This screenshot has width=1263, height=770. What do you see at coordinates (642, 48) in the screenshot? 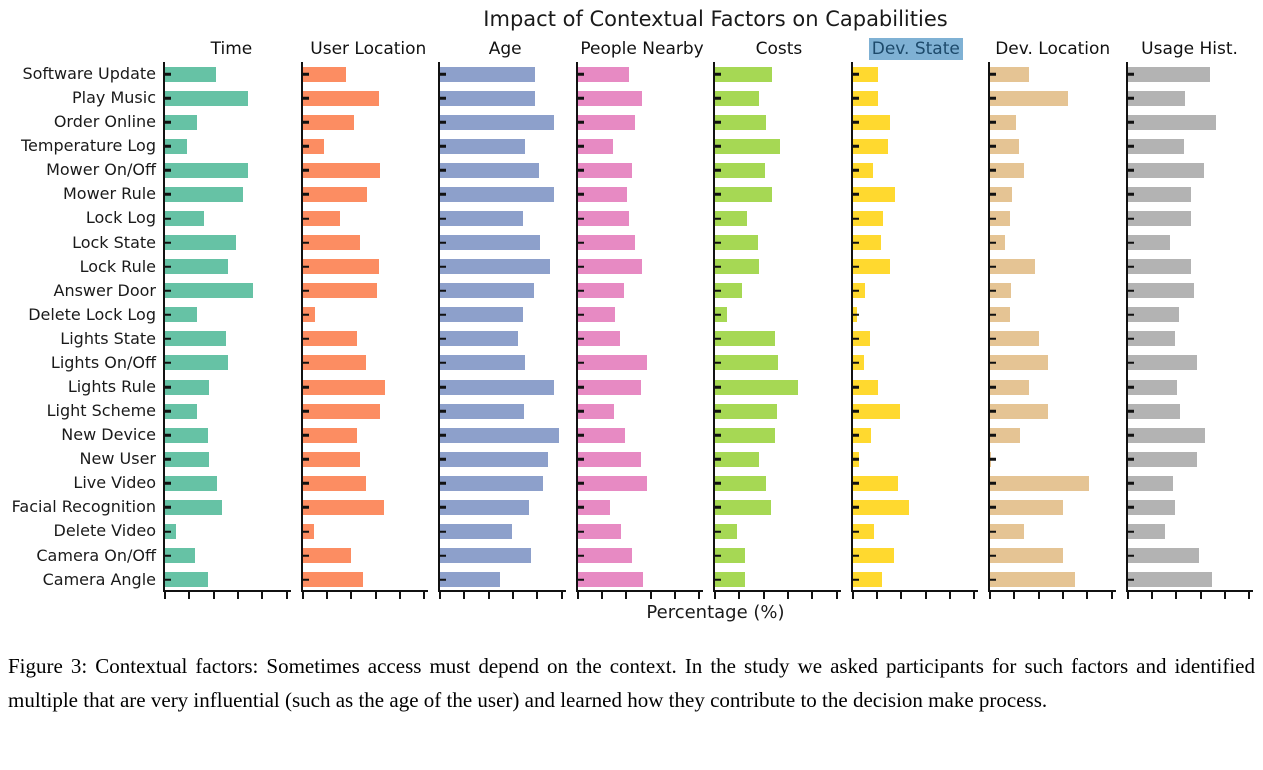
I see `panel-header-label: People Nearby` at bounding box center [642, 48].